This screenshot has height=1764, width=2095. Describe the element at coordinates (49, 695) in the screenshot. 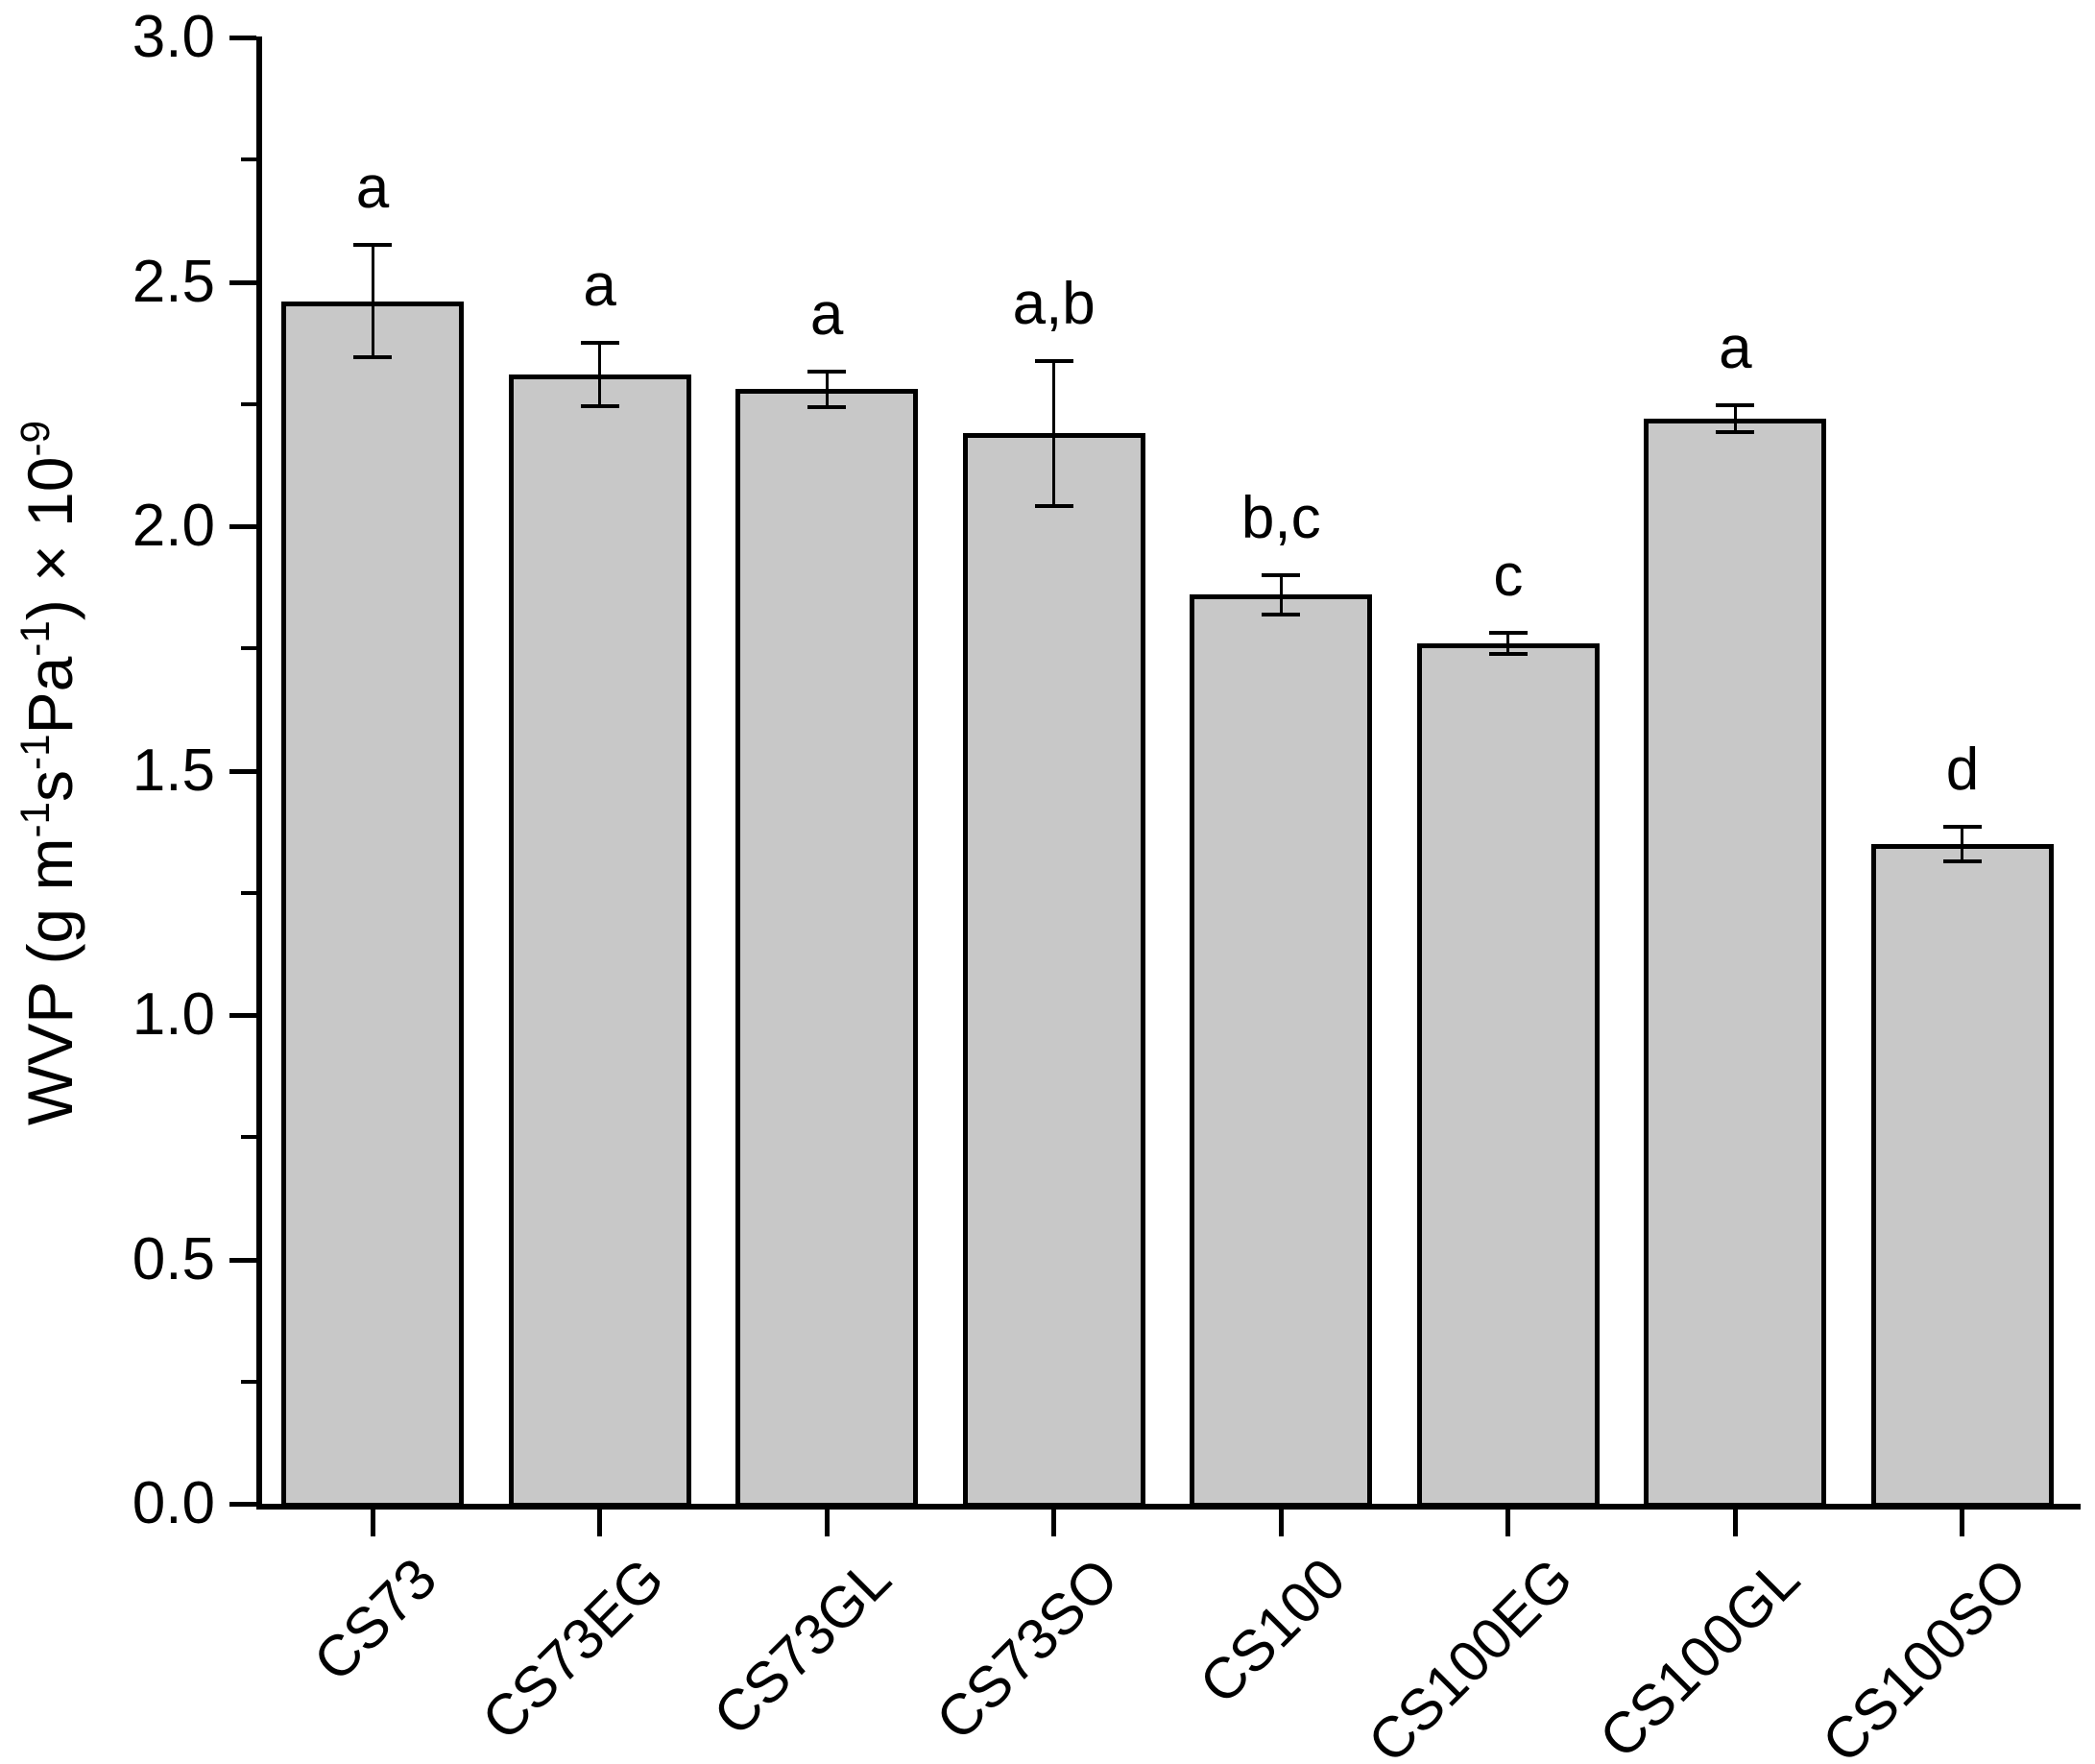

I see `y-axis-title-text: Pa` at that location.